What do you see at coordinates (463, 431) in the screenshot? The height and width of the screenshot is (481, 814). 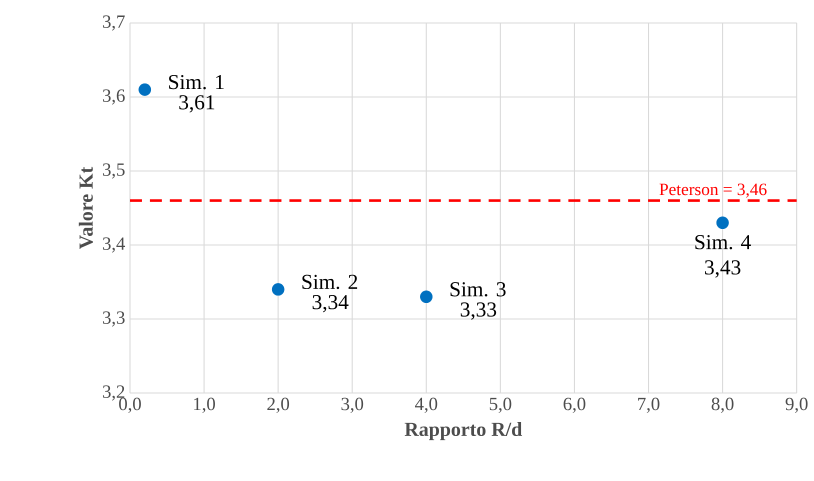 I see `x-axis-title: Rapporto R/d` at bounding box center [463, 431].